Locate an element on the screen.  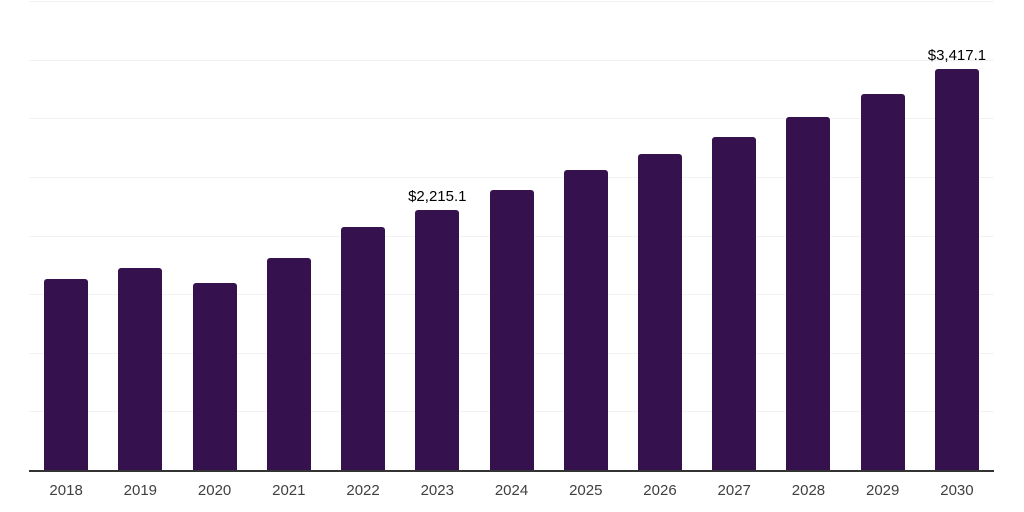
x-tick-2028: 2028 is located at coordinates (808, 490).